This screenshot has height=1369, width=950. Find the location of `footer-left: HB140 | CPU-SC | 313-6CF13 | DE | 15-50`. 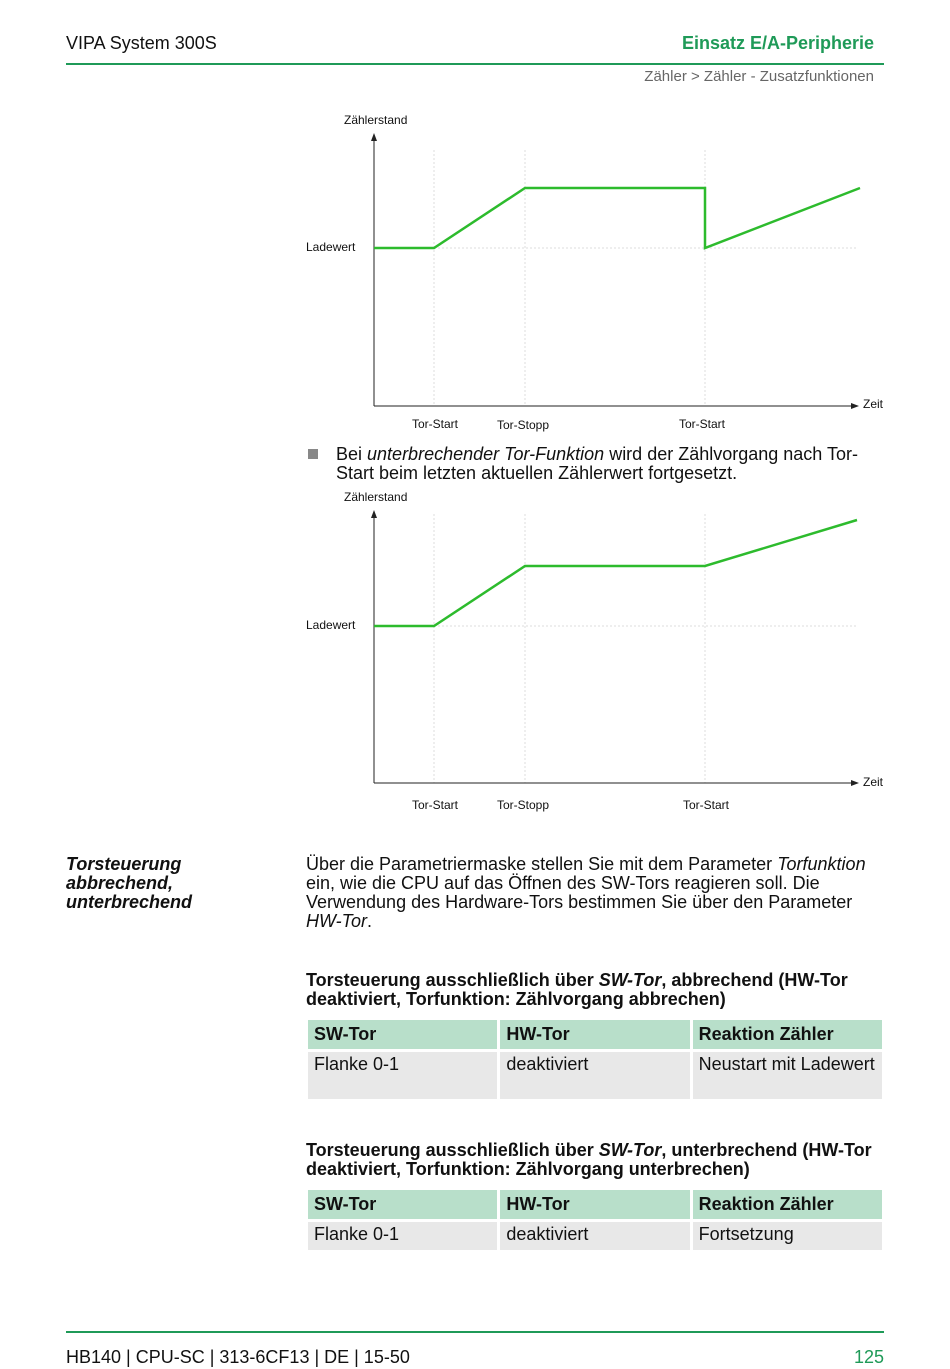

footer-left: HB140 | CPU-SC | 313-6CF13 | DE | 15-50 is located at coordinates (238, 1357).